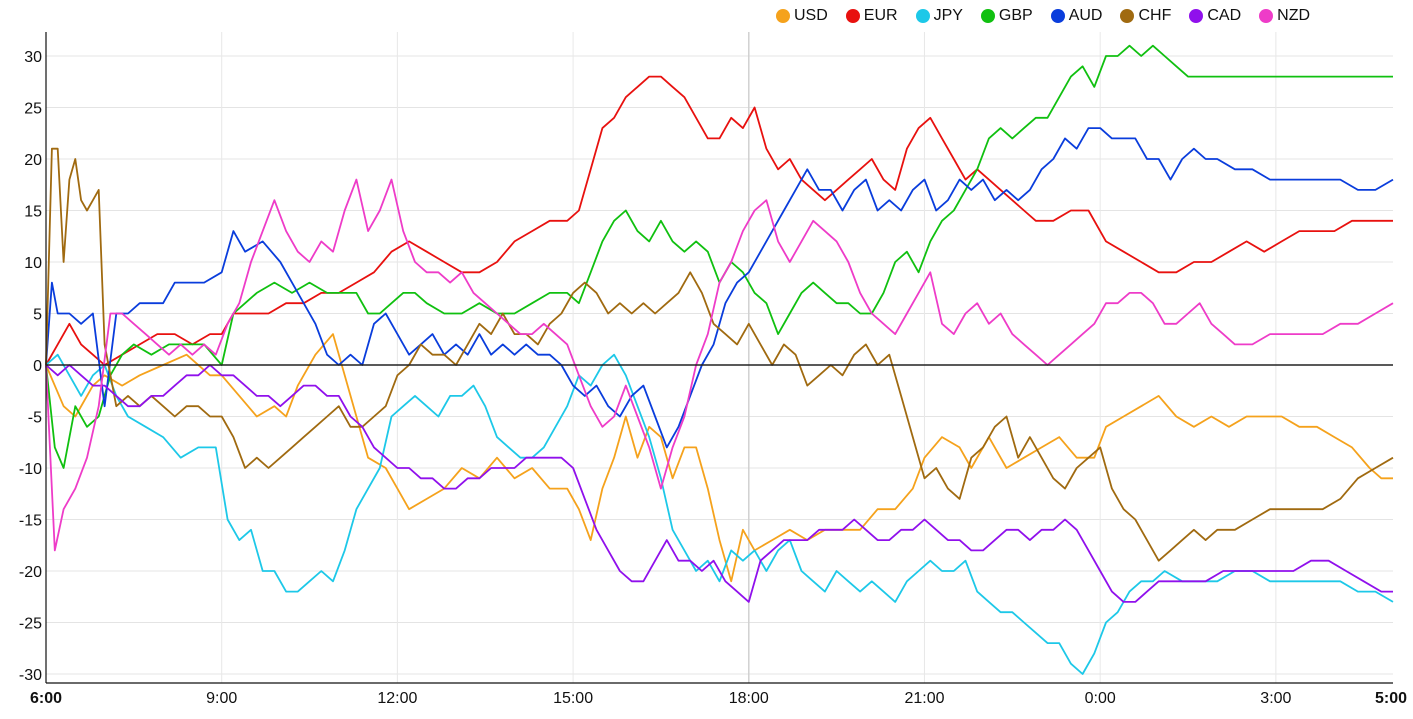 The width and height of the screenshot is (1413, 719). Describe the element at coordinates (1391, 698) in the screenshot. I see `x-tick-label: 5:00` at that location.